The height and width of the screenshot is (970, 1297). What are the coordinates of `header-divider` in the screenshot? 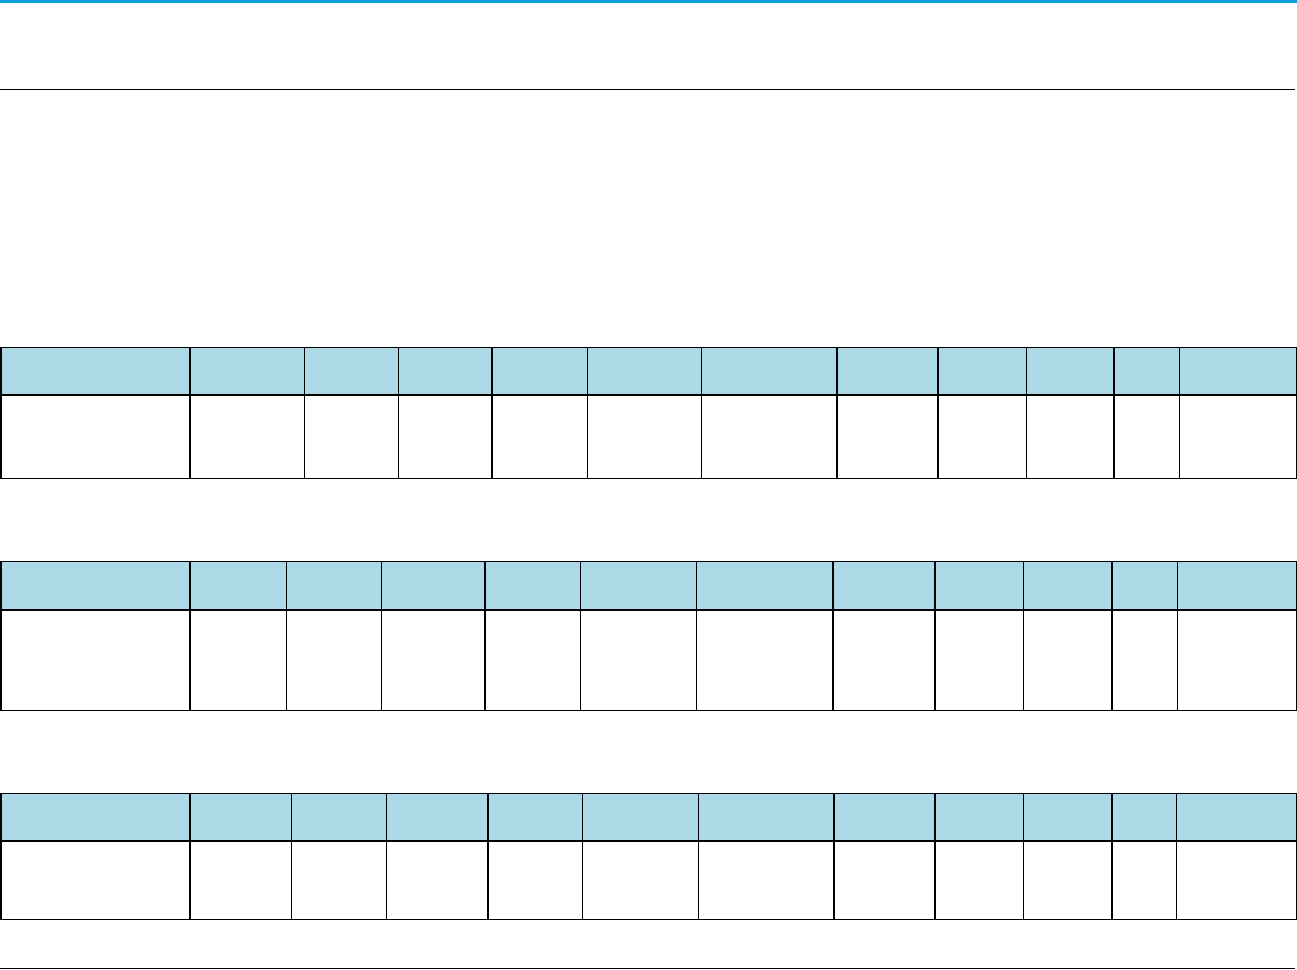 It's located at (647, 89).